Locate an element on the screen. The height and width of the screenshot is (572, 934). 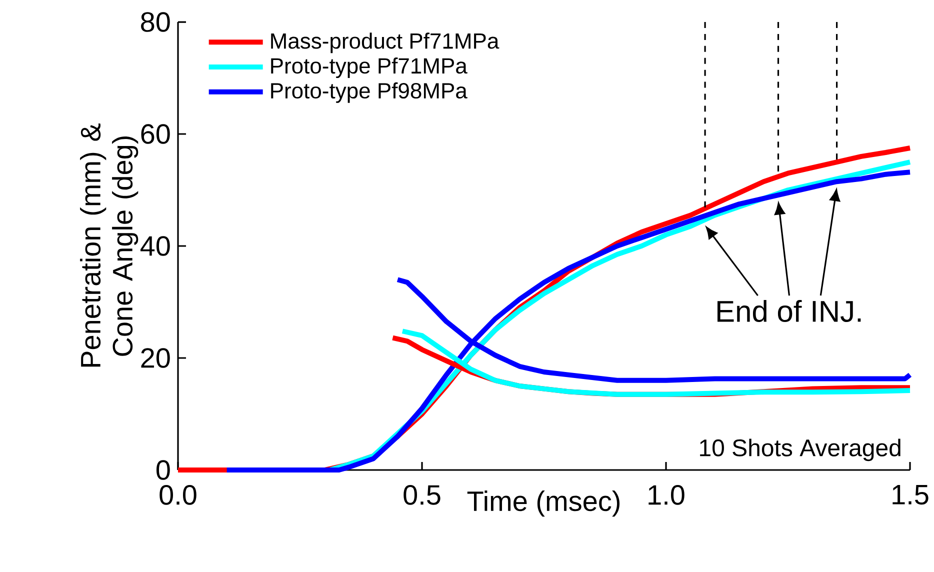
annotation: End of INJ. is located at coordinates (789, 311).